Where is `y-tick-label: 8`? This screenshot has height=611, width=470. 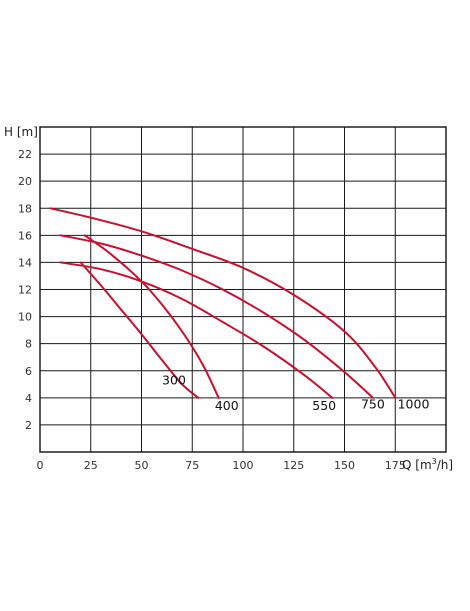
y-tick-label: 8 is located at coordinates (28, 344).